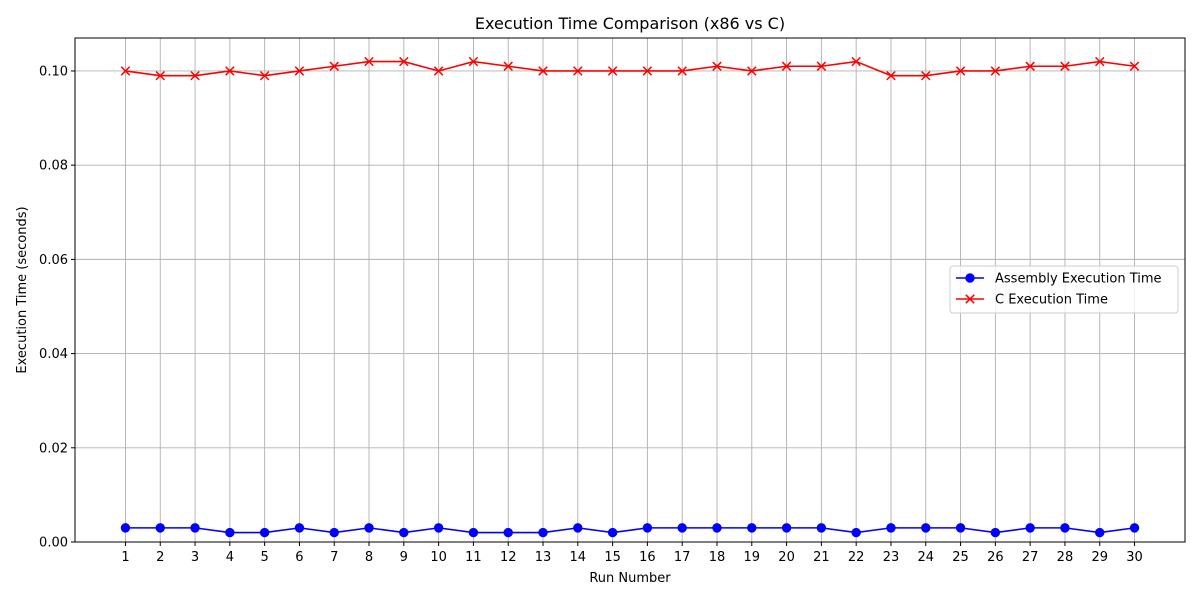 The width and height of the screenshot is (1200, 600). I want to click on y-tick-label: 0.02, so click(53, 448).